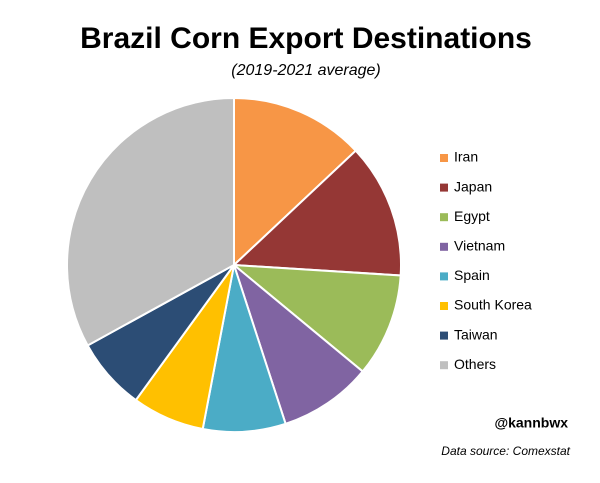 This screenshot has height=483, width=600. I want to click on legend-label: Egypt, so click(472, 216).